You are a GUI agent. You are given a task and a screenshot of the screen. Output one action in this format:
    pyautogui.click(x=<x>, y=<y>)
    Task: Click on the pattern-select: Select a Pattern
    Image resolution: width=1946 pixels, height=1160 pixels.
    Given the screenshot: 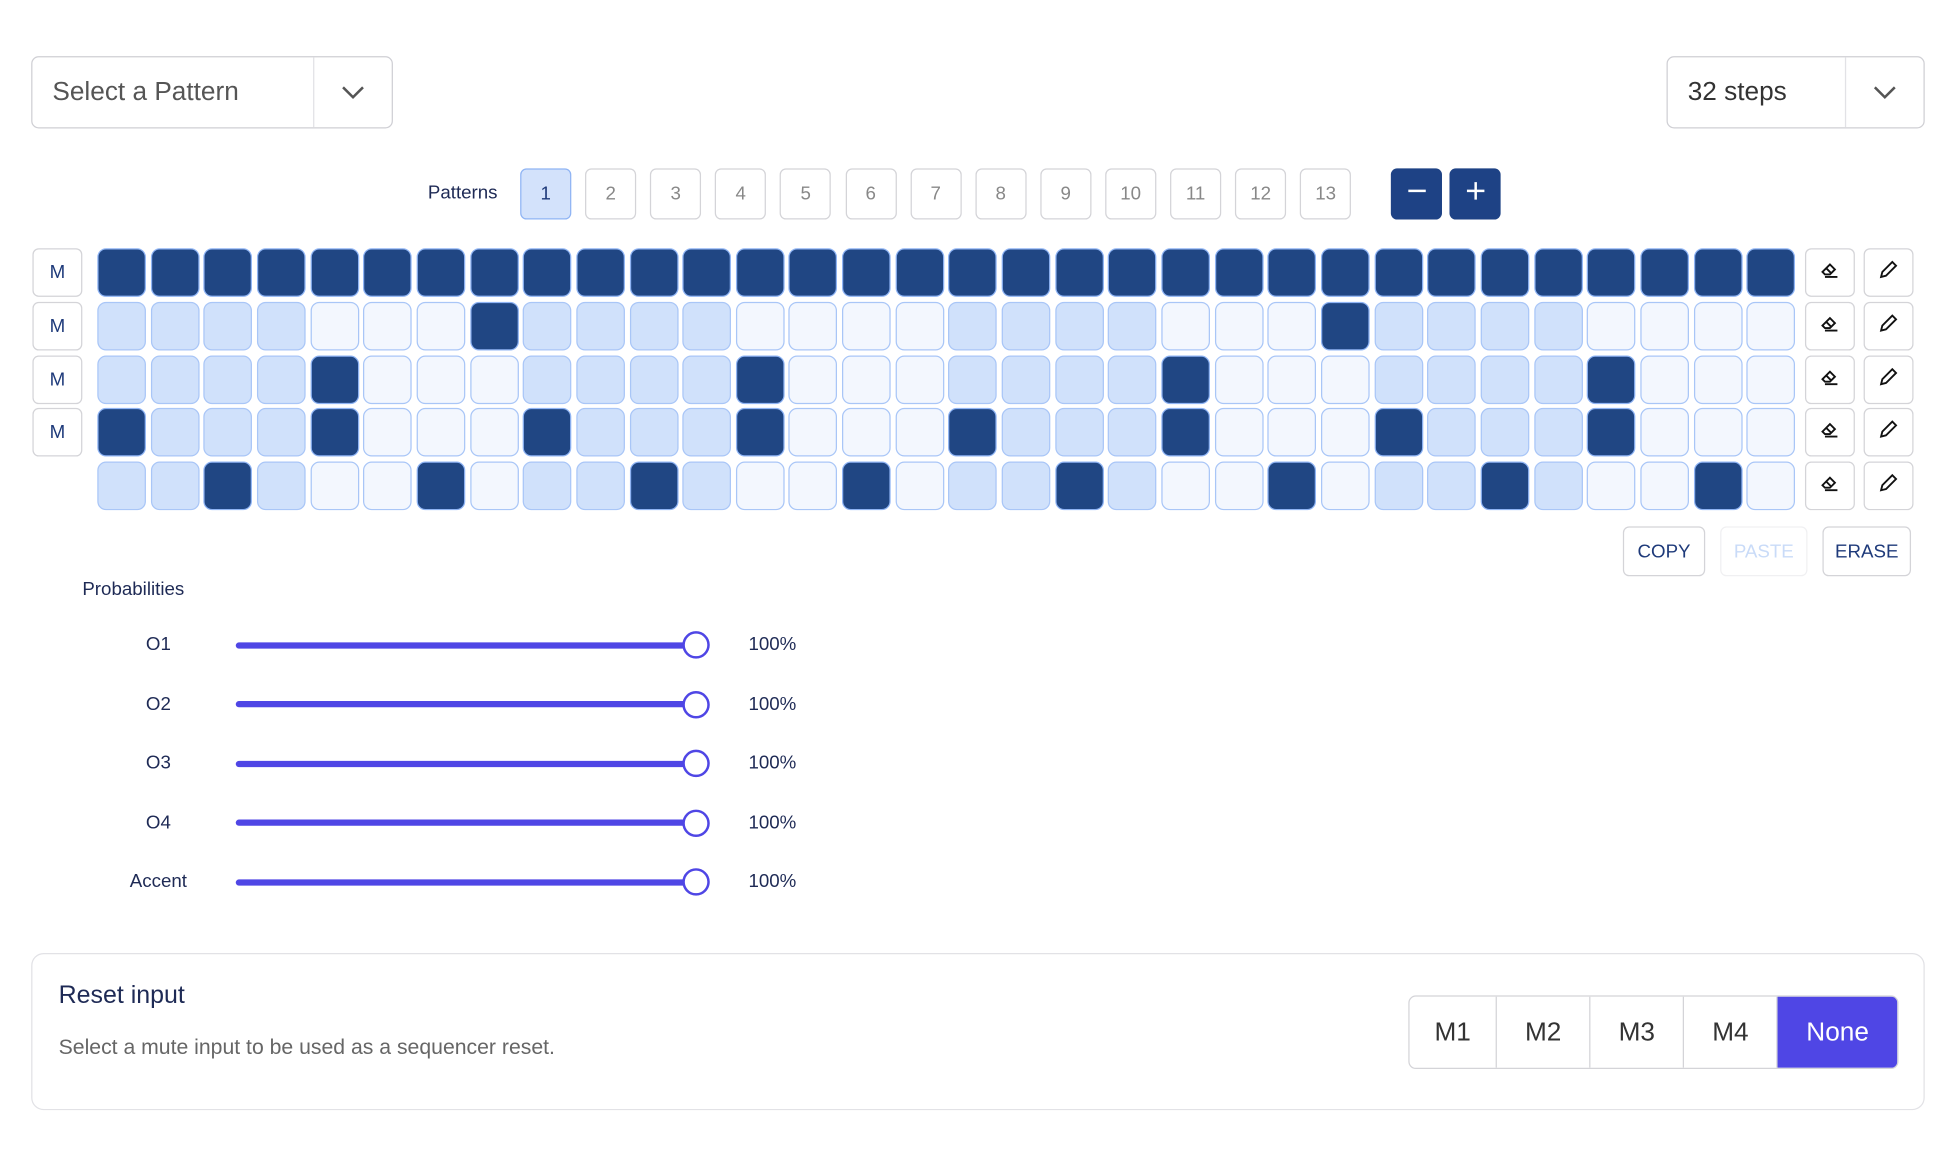 What is the action you would take?
    pyautogui.click(x=212, y=92)
    